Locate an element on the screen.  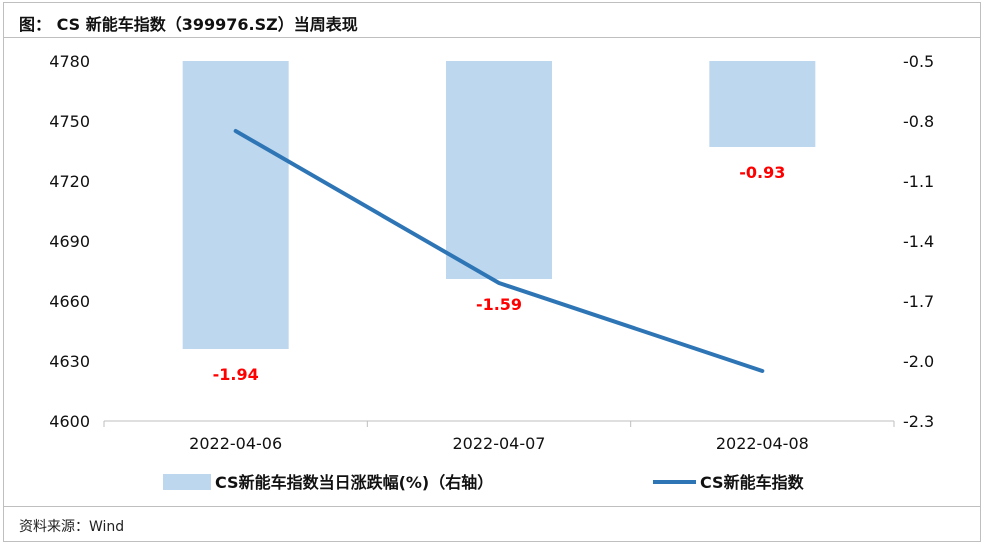
left-axis-tick: 4780 is located at coordinates (69, 61).